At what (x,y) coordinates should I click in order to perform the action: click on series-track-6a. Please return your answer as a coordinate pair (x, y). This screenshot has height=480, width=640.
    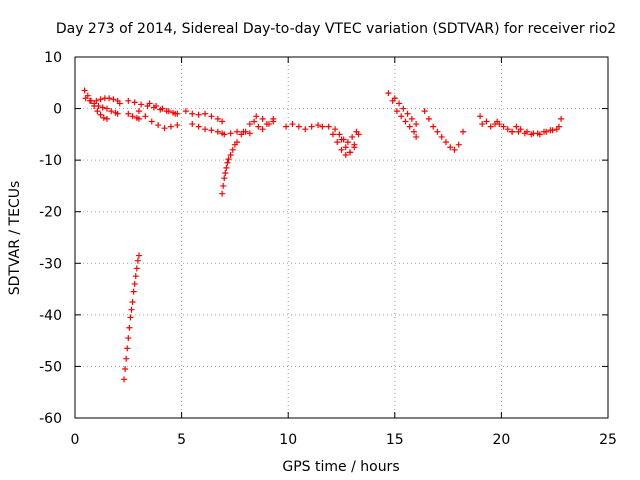
    Looking at the image, I should click on (257, 126).